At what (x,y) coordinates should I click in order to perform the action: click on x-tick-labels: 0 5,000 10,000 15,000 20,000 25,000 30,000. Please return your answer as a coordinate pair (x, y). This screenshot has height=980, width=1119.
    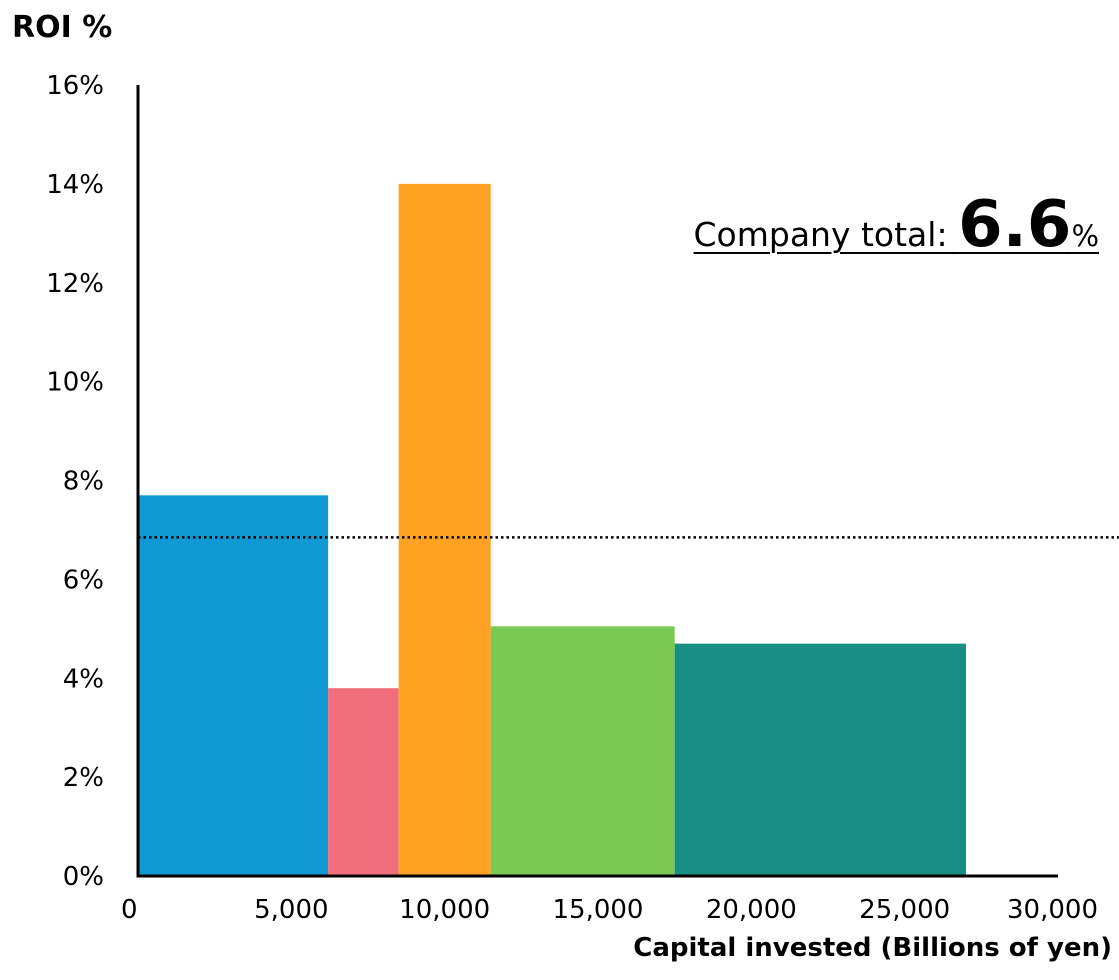
    Looking at the image, I should click on (609, 910).